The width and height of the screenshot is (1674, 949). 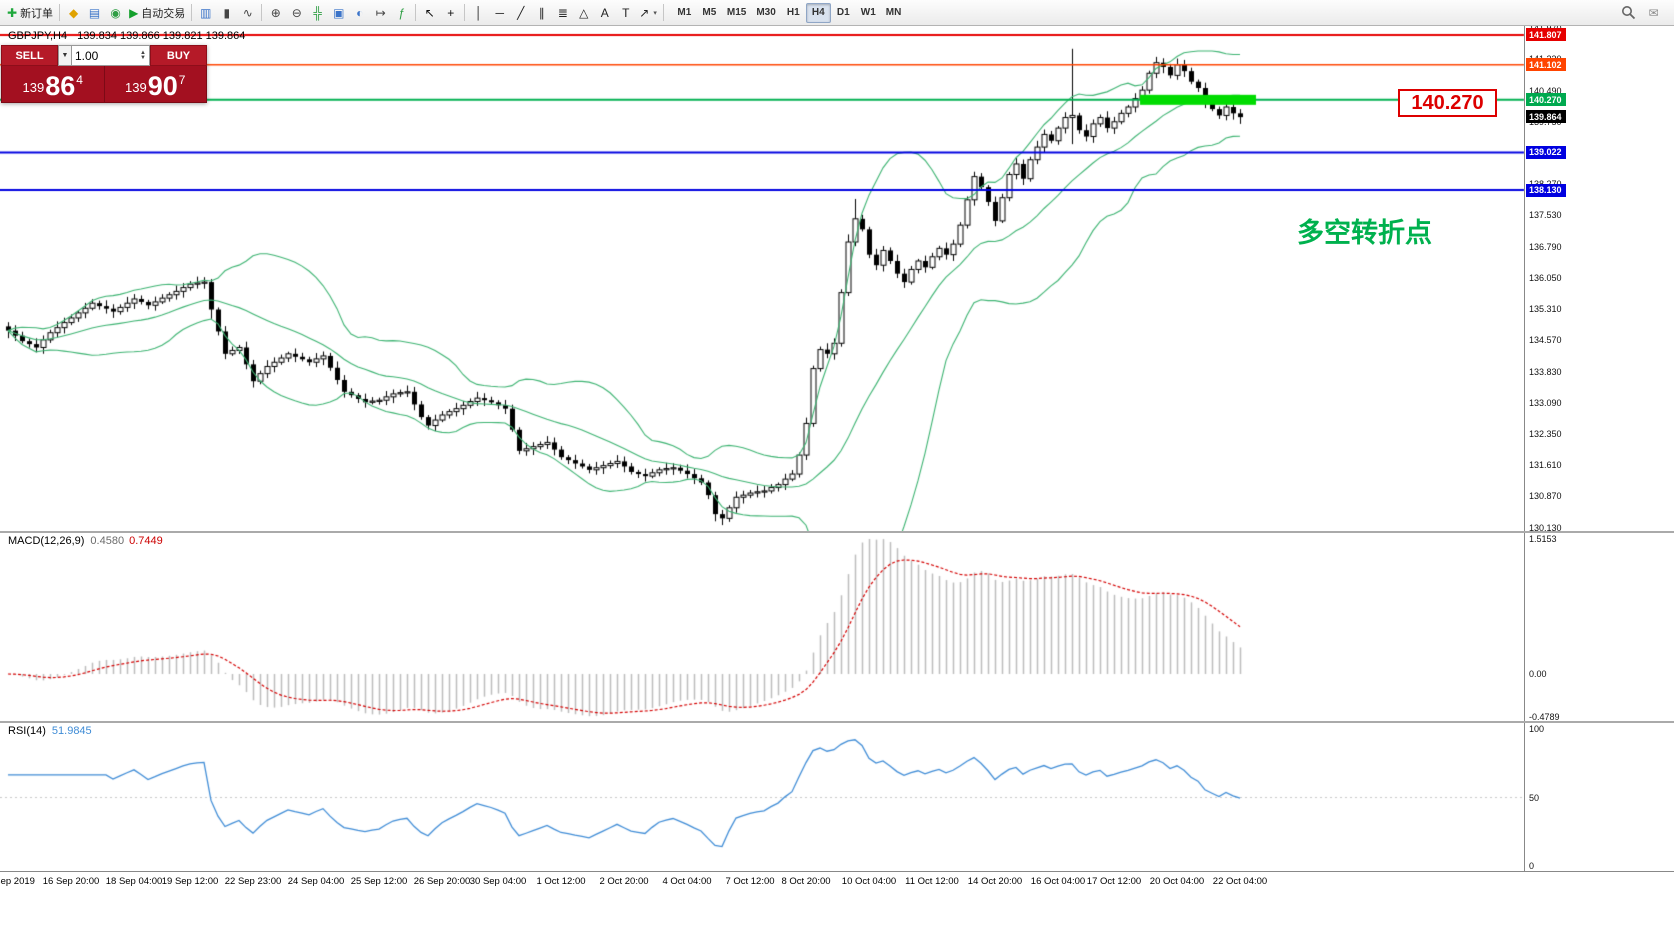 What do you see at coordinates (143, 52) in the screenshot?
I see `volume-up-icon: ▲` at bounding box center [143, 52].